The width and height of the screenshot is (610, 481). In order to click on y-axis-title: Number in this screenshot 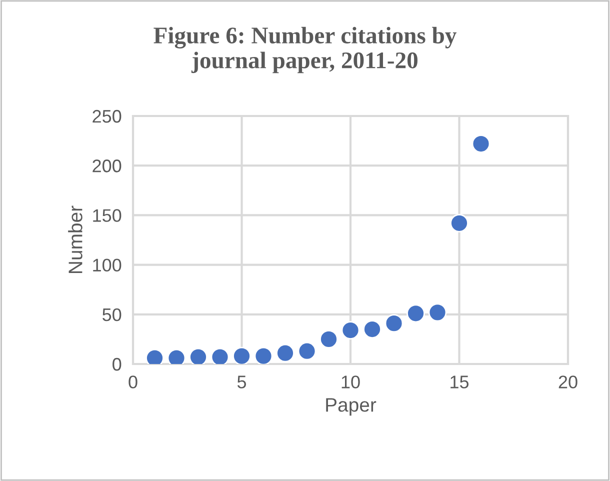, I will do `click(75, 239)`.